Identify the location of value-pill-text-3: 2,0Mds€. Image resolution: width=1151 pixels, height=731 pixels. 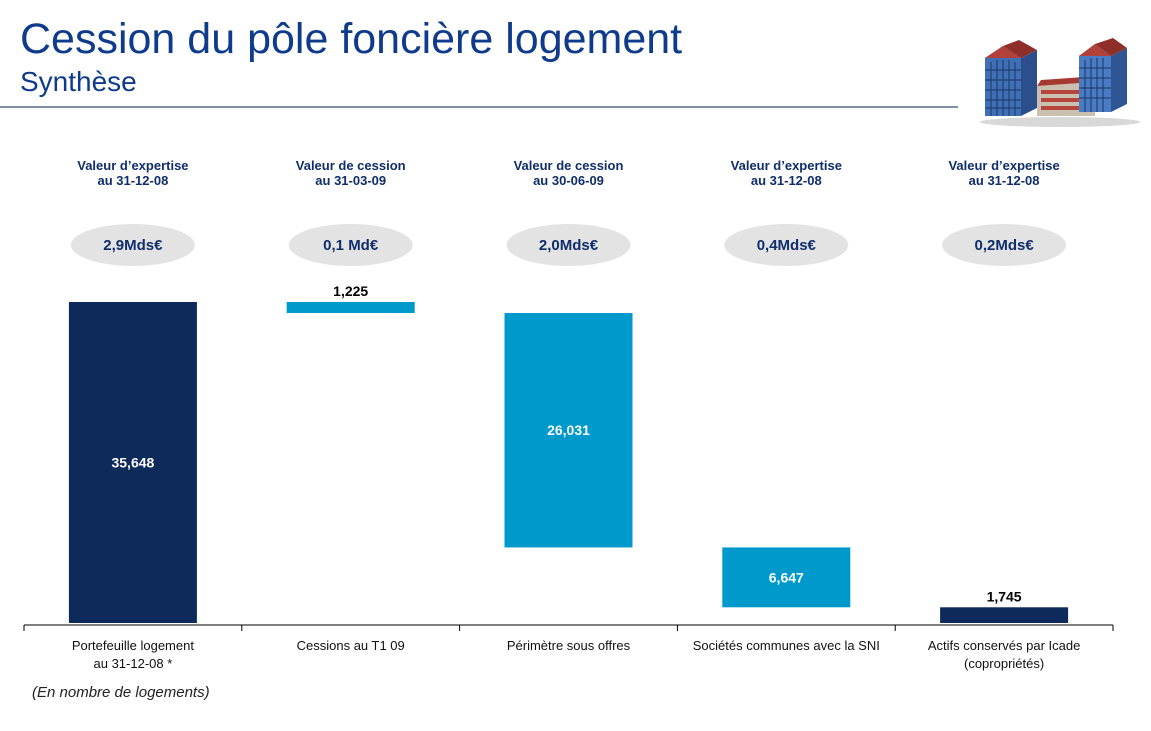
(569, 245).